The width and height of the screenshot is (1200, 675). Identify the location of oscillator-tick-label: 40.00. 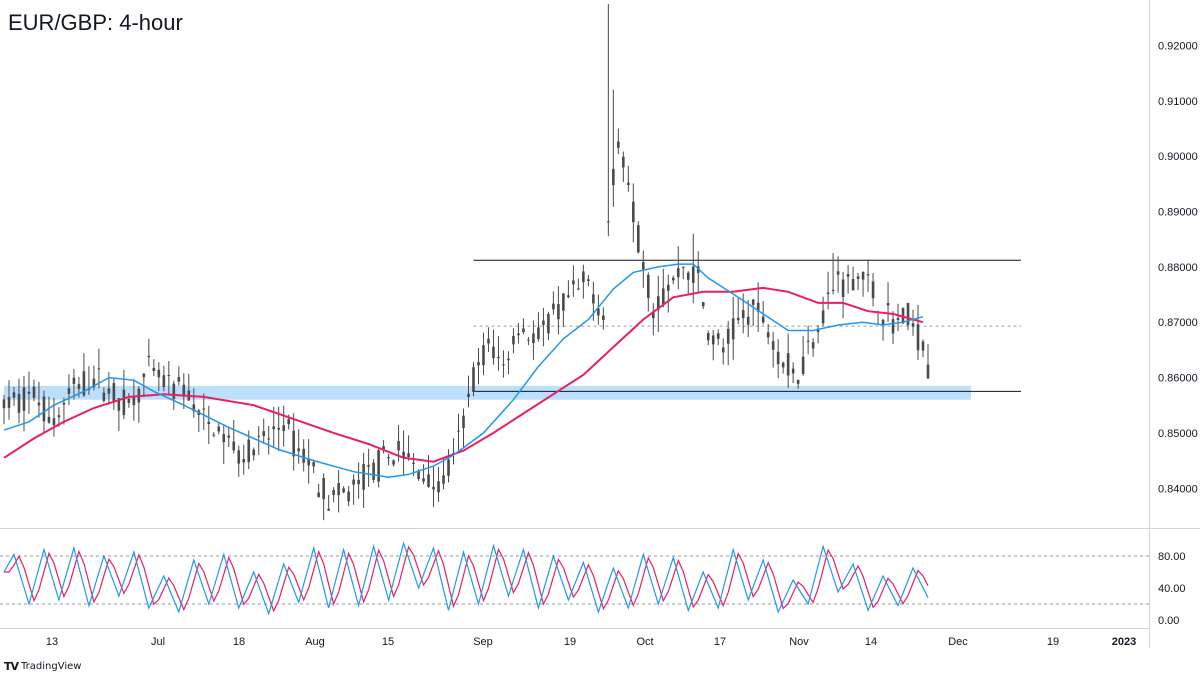
(1172, 589).